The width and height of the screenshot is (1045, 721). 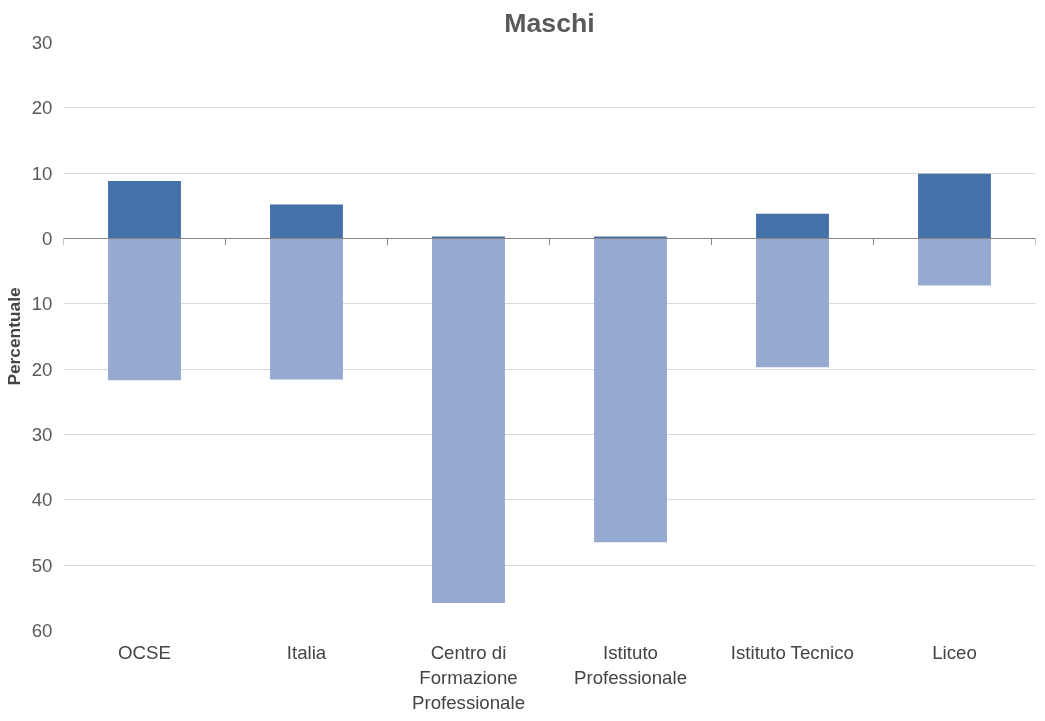 What do you see at coordinates (42, 630) in the screenshot?
I see `y-tick-label: 60` at bounding box center [42, 630].